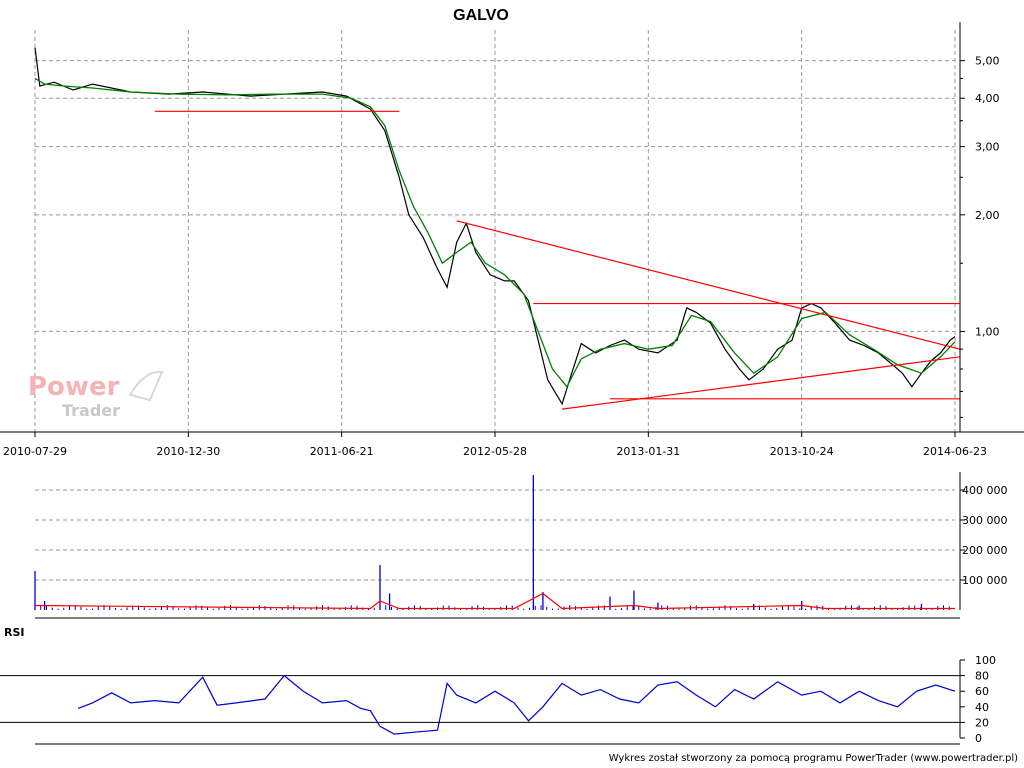 The height and width of the screenshot is (768, 1024). What do you see at coordinates (188, 451) in the screenshot?
I see `x-tick-label: 2010-12-30` at bounding box center [188, 451].